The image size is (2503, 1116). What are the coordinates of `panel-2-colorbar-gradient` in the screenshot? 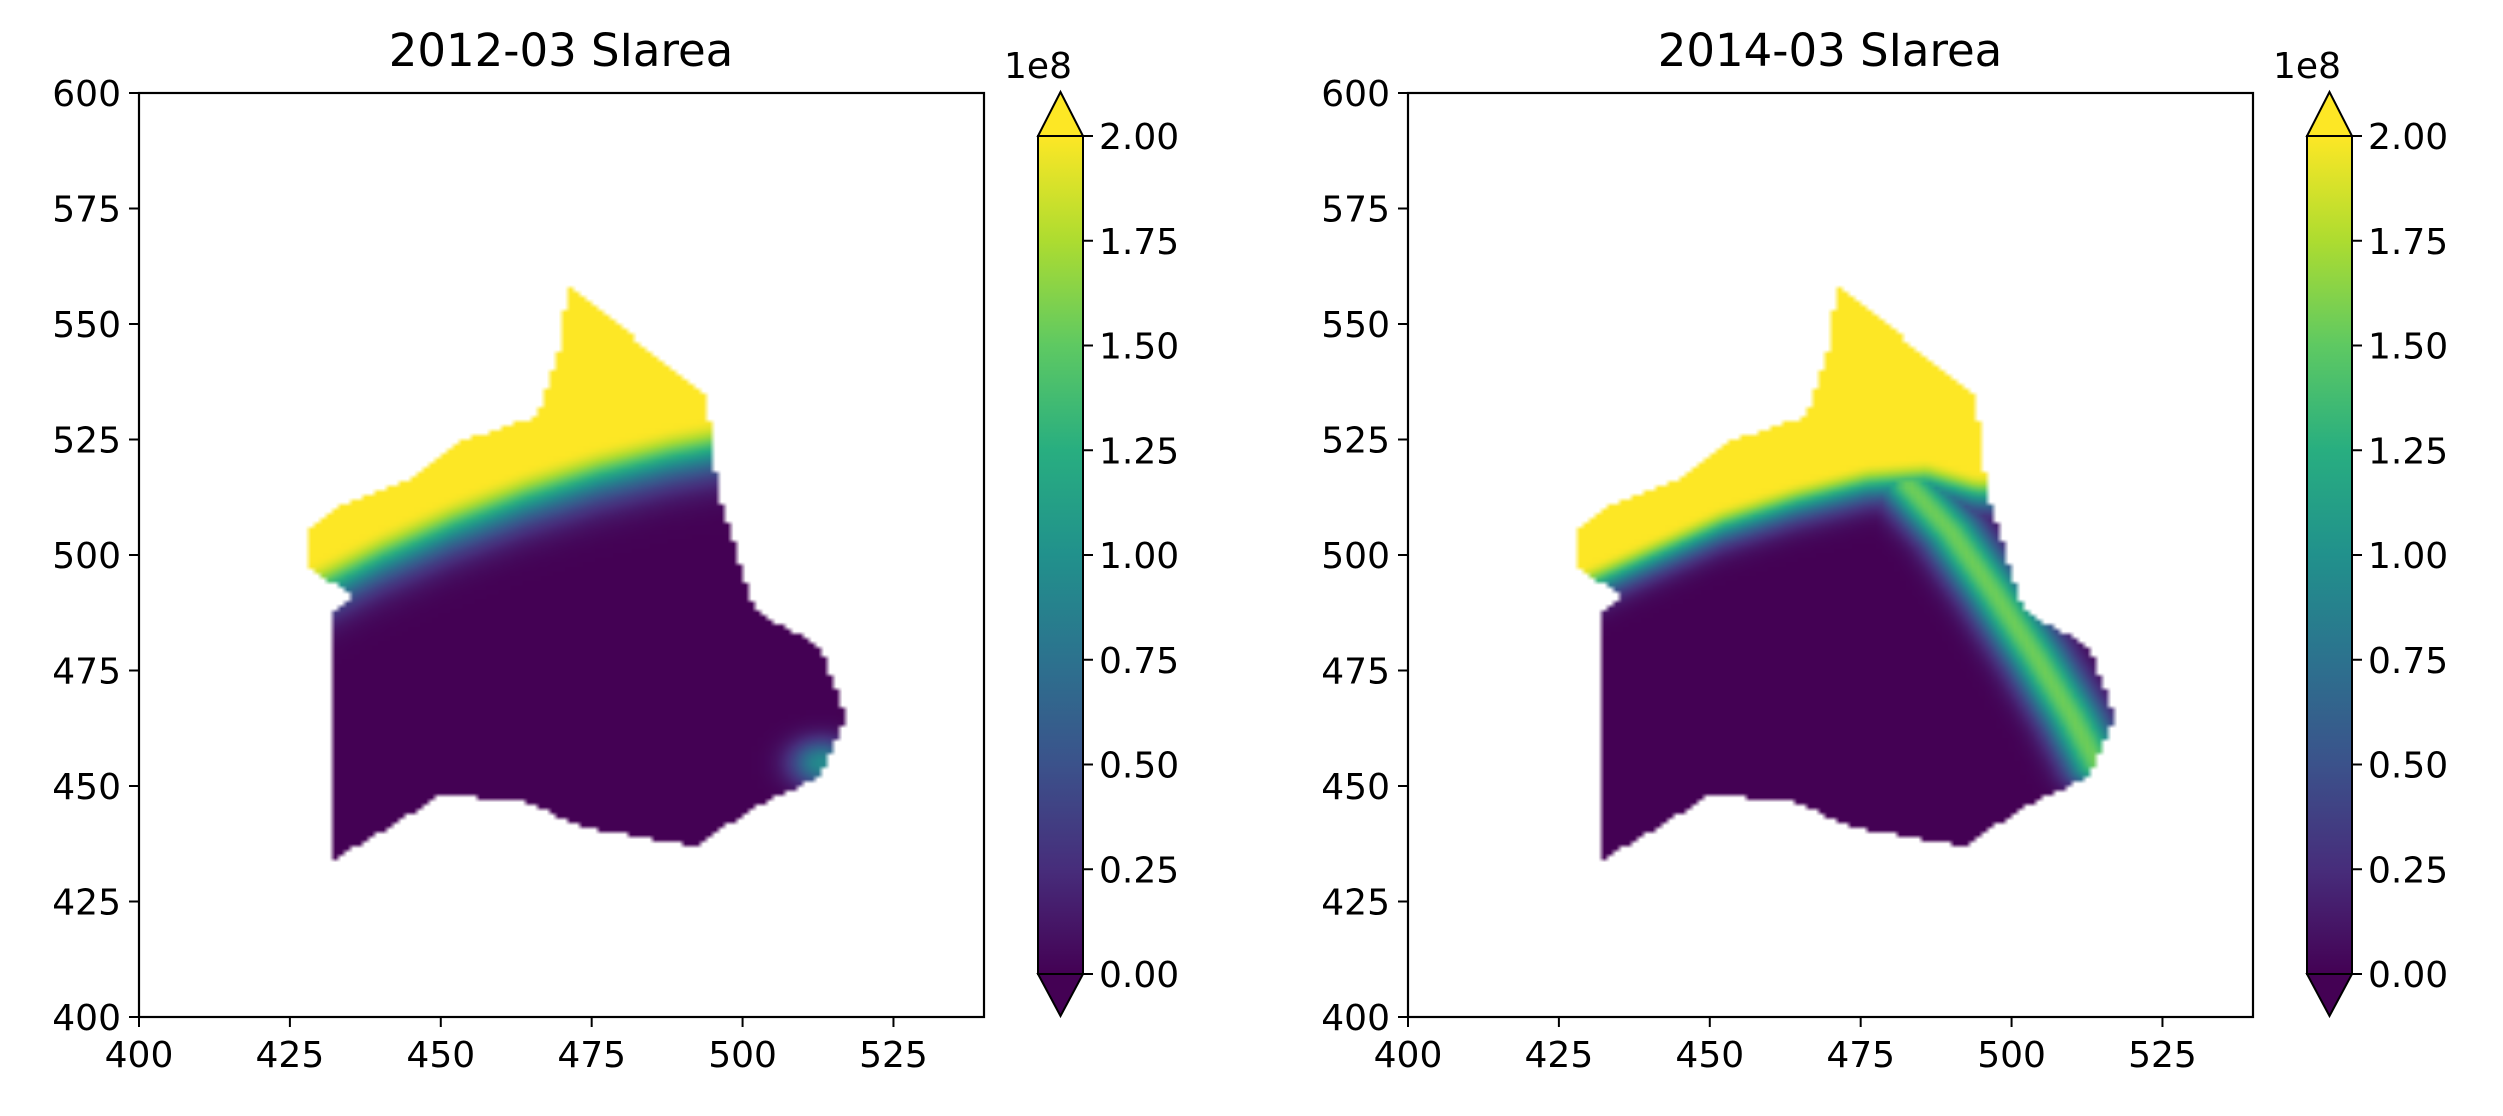 It's located at (2329, 555).